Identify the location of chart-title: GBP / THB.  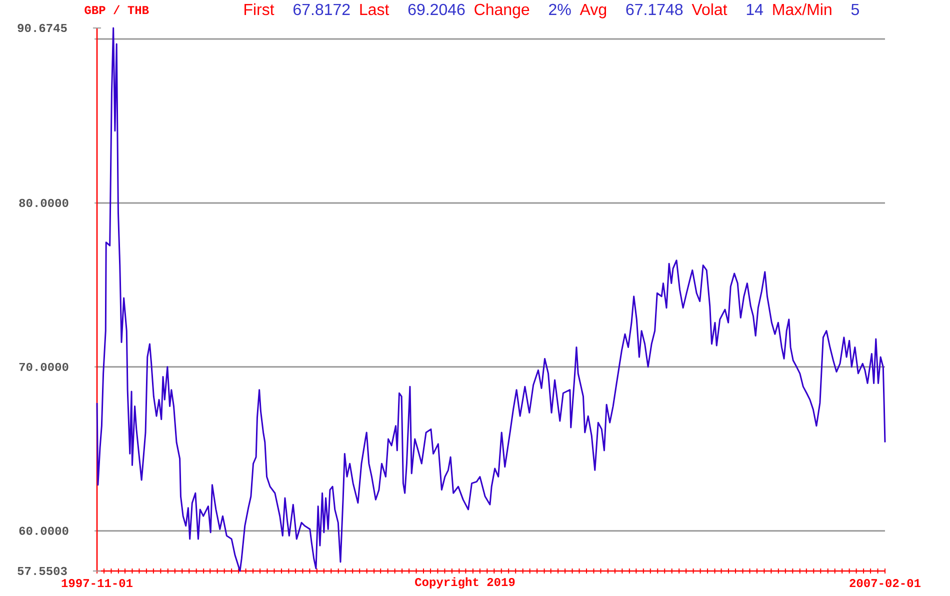
(116, 9).